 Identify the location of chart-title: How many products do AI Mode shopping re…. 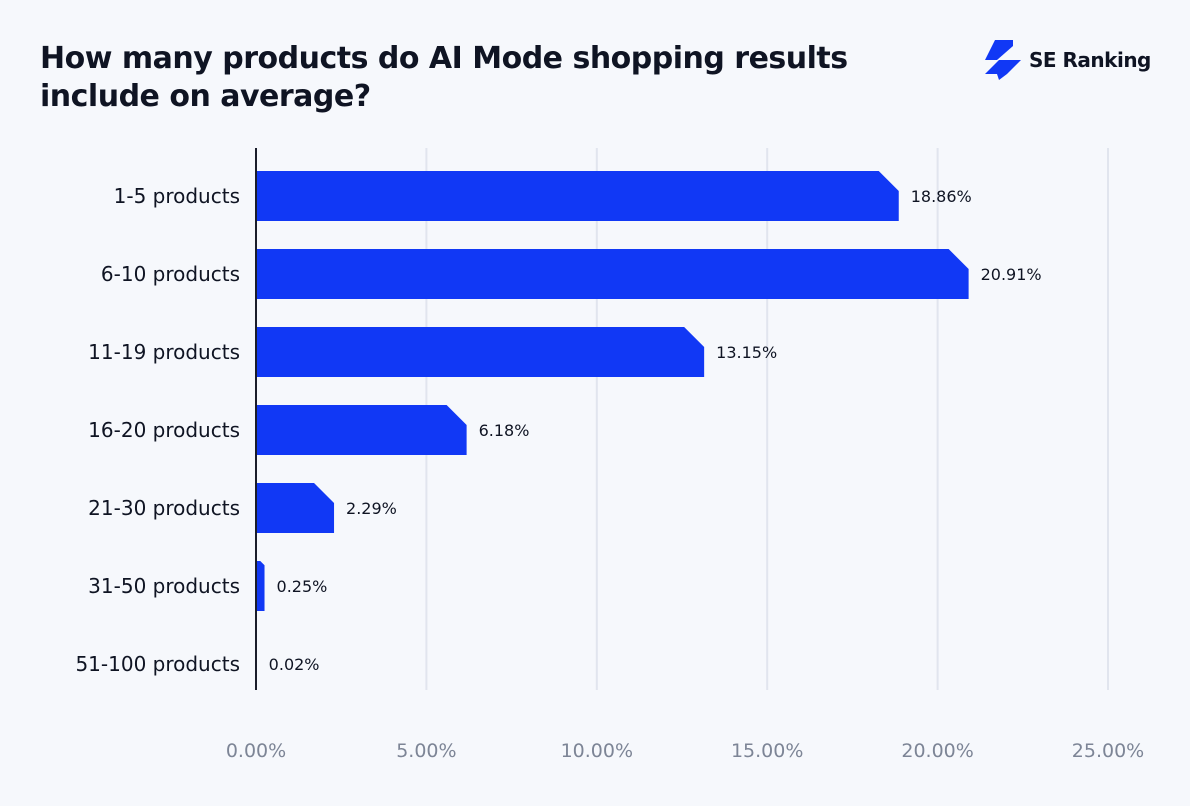
(444, 77).